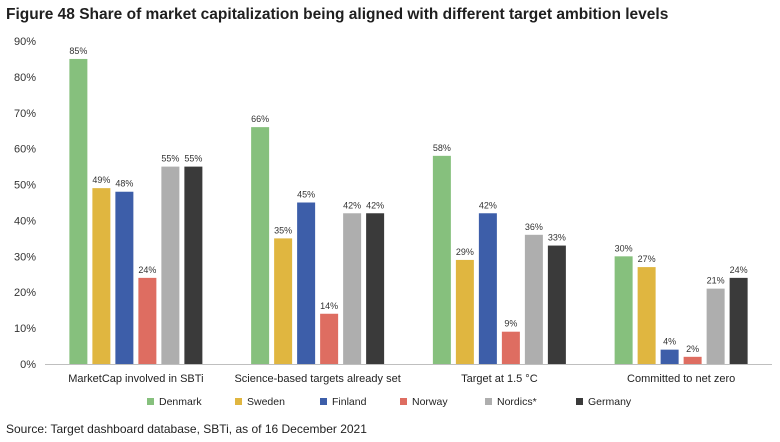 The image size is (780, 442). What do you see at coordinates (266, 402) in the screenshot?
I see `legend-label: Sweden` at bounding box center [266, 402].